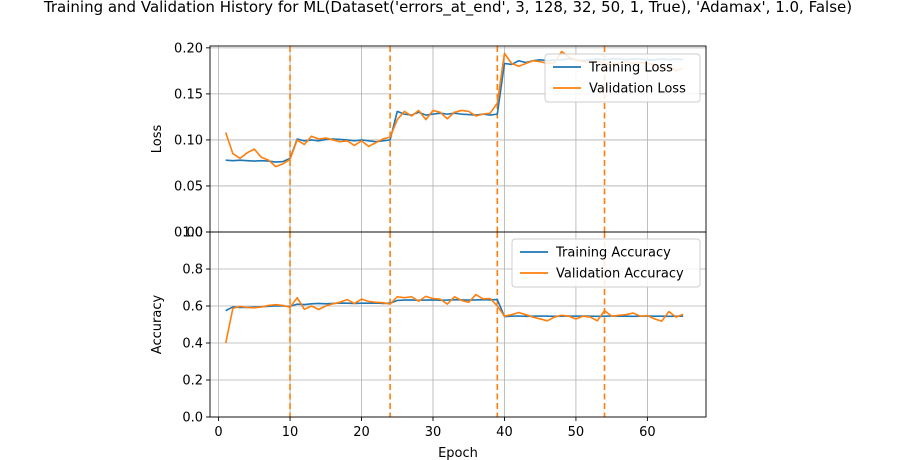  What do you see at coordinates (188, 48) in the screenshot?
I see `panel-0-y-tick-label-4: 0.20` at bounding box center [188, 48].